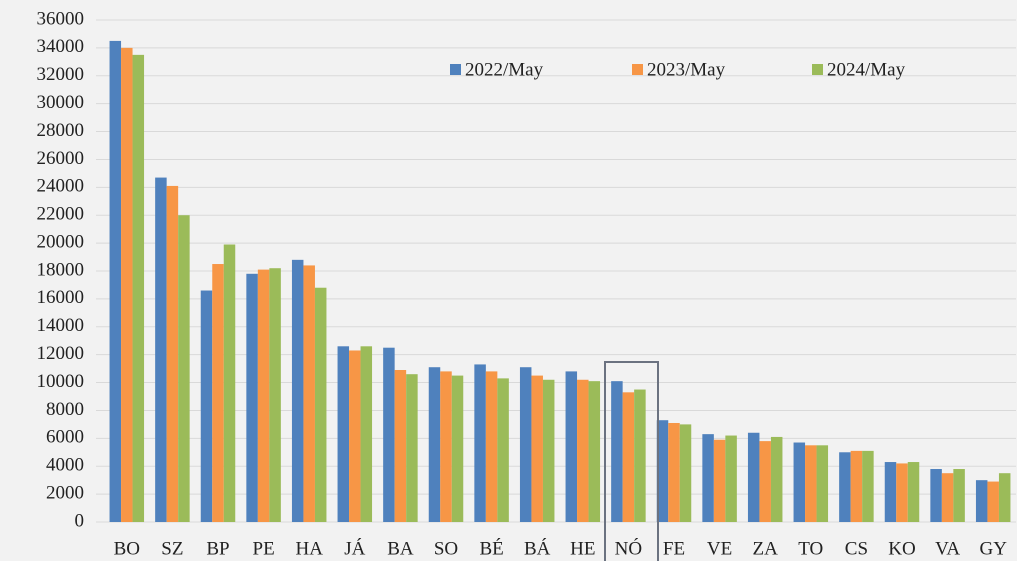  What do you see at coordinates (628, 548) in the screenshot?
I see `x-tick-label: NÓ` at bounding box center [628, 548].